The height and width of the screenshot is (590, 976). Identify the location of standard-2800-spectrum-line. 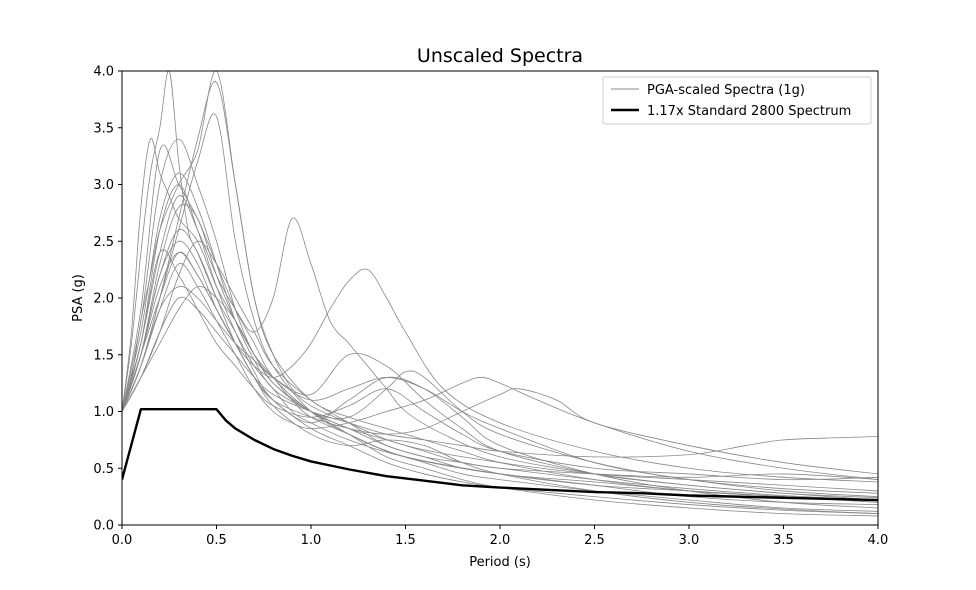
(500, 455).